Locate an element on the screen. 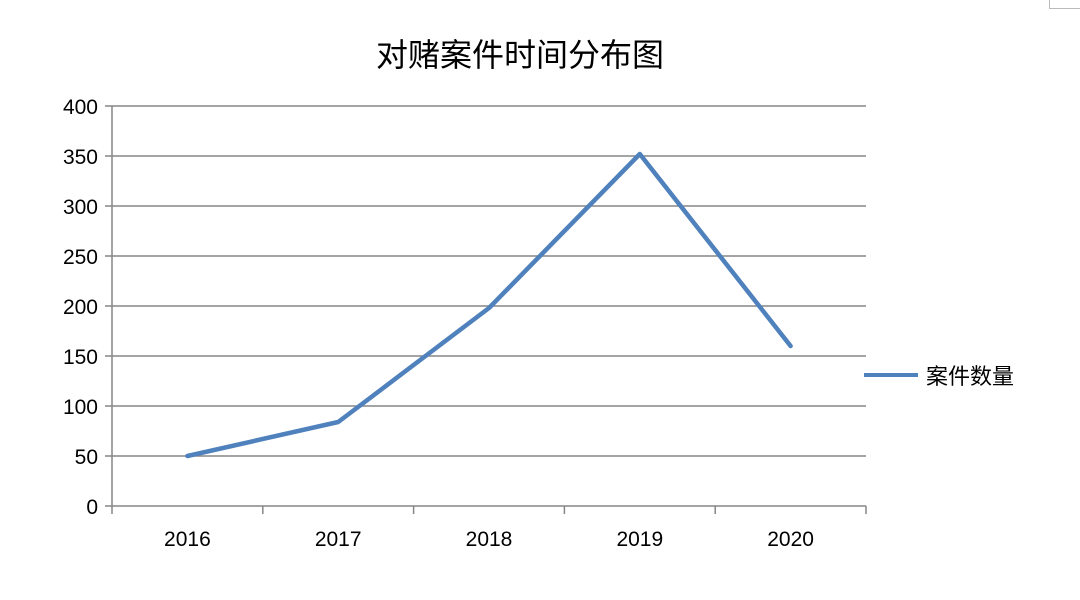  y-tick-label: 200 is located at coordinates (80, 307).